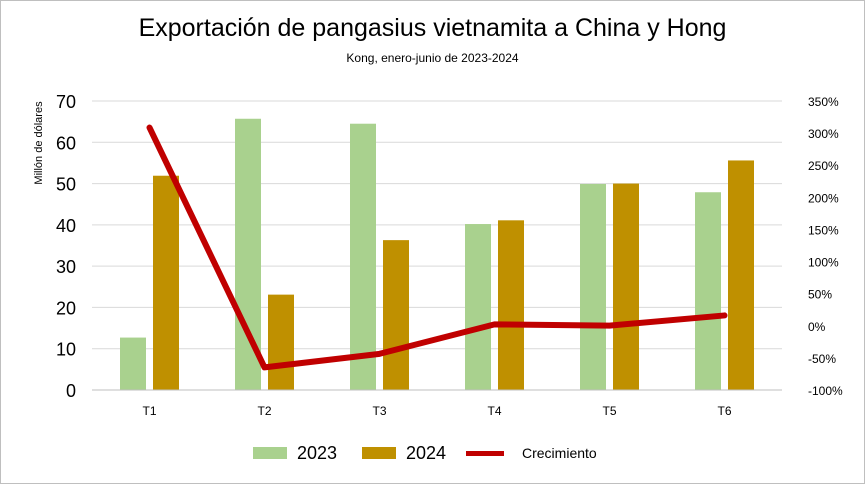 The height and width of the screenshot is (484, 865). What do you see at coordinates (426, 452) in the screenshot?
I see `legend-label-2024: 2024` at bounding box center [426, 452].